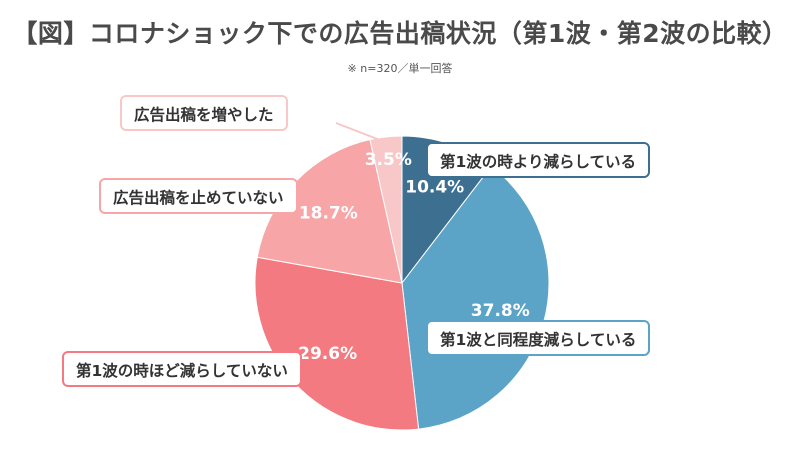 This screenshot has width=800, height=450. What do you see at coordinates (204, 113) in the screenshot?
I see `slice-callout-label: 広告出稿を増やした` at bounding box center [204, 113].